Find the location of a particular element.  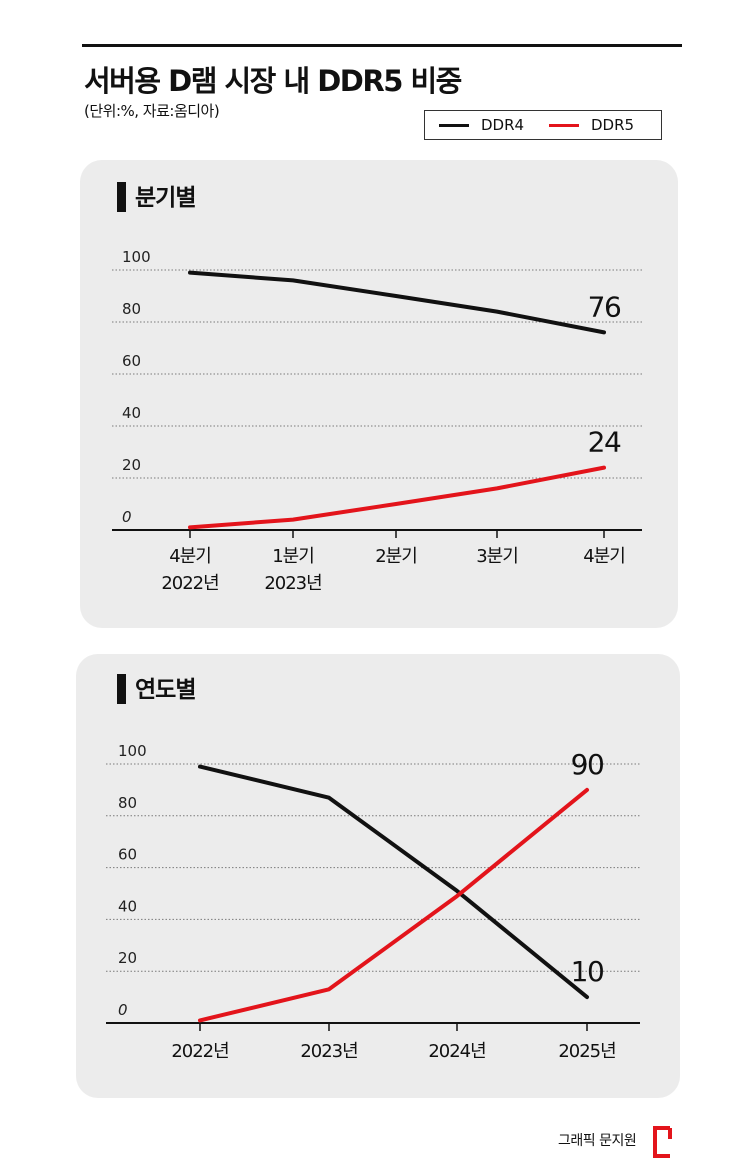

x-tick-label: 3분기 is located at coordinates (497, 556).